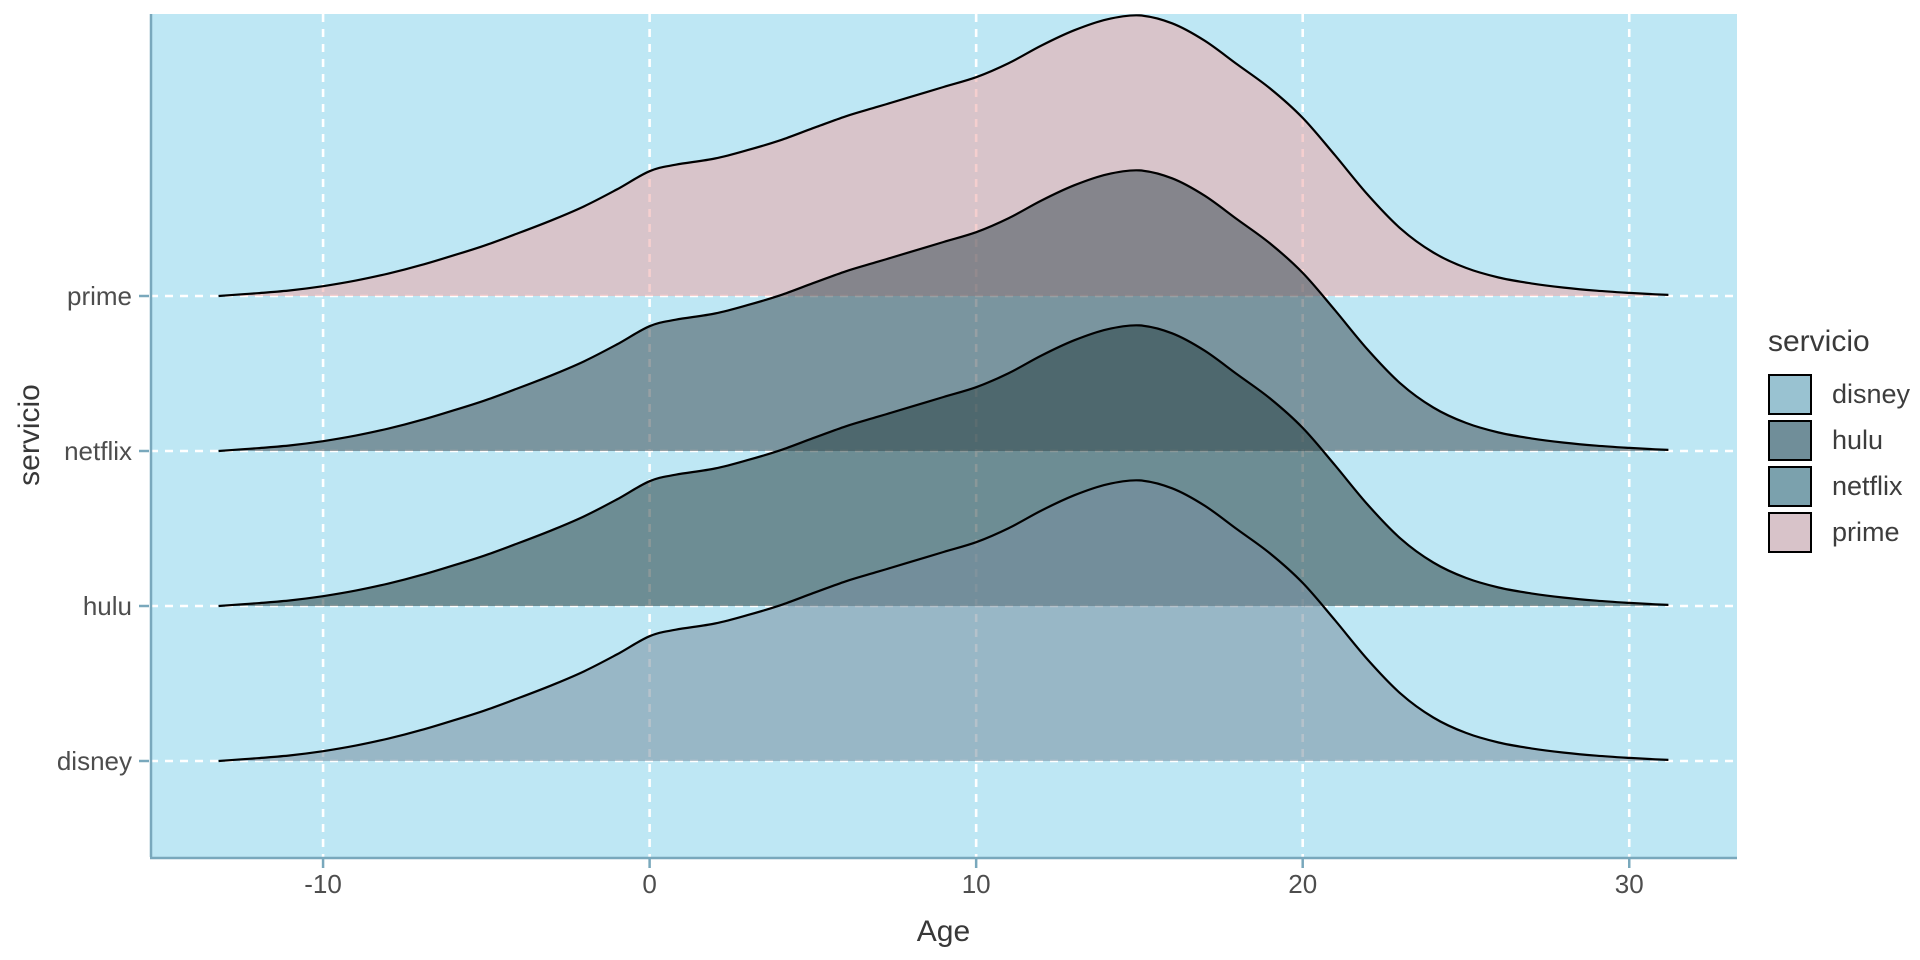 This screenshot has width=1920, height=960. What do you see at coordinates (1790, 440) in the screenshot?
I see `legend-swatch-hulu` at bounding box center [1790, 440].